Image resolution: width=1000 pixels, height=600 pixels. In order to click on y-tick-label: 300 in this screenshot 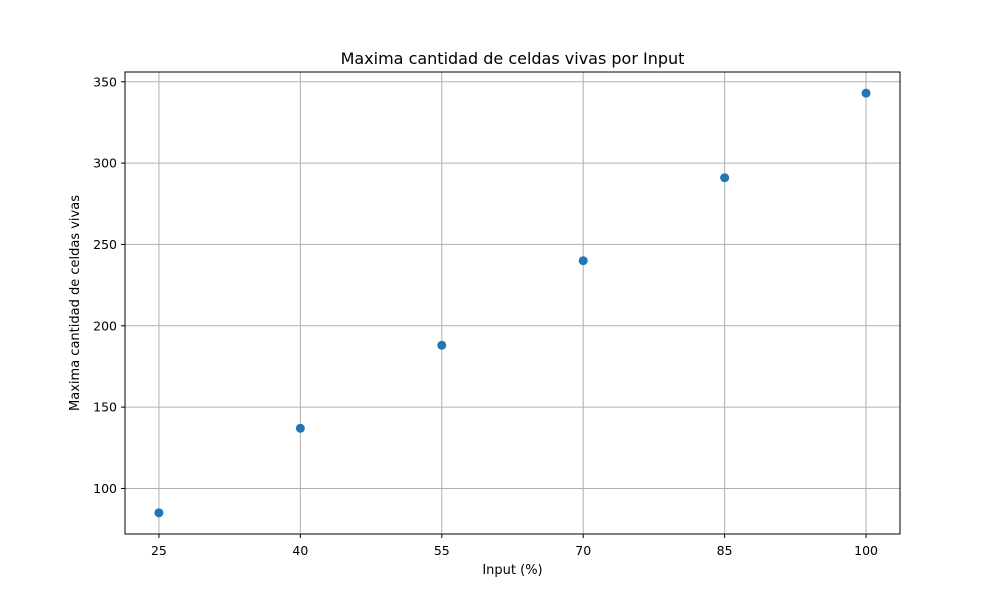, I will do `click(105, 163)`.